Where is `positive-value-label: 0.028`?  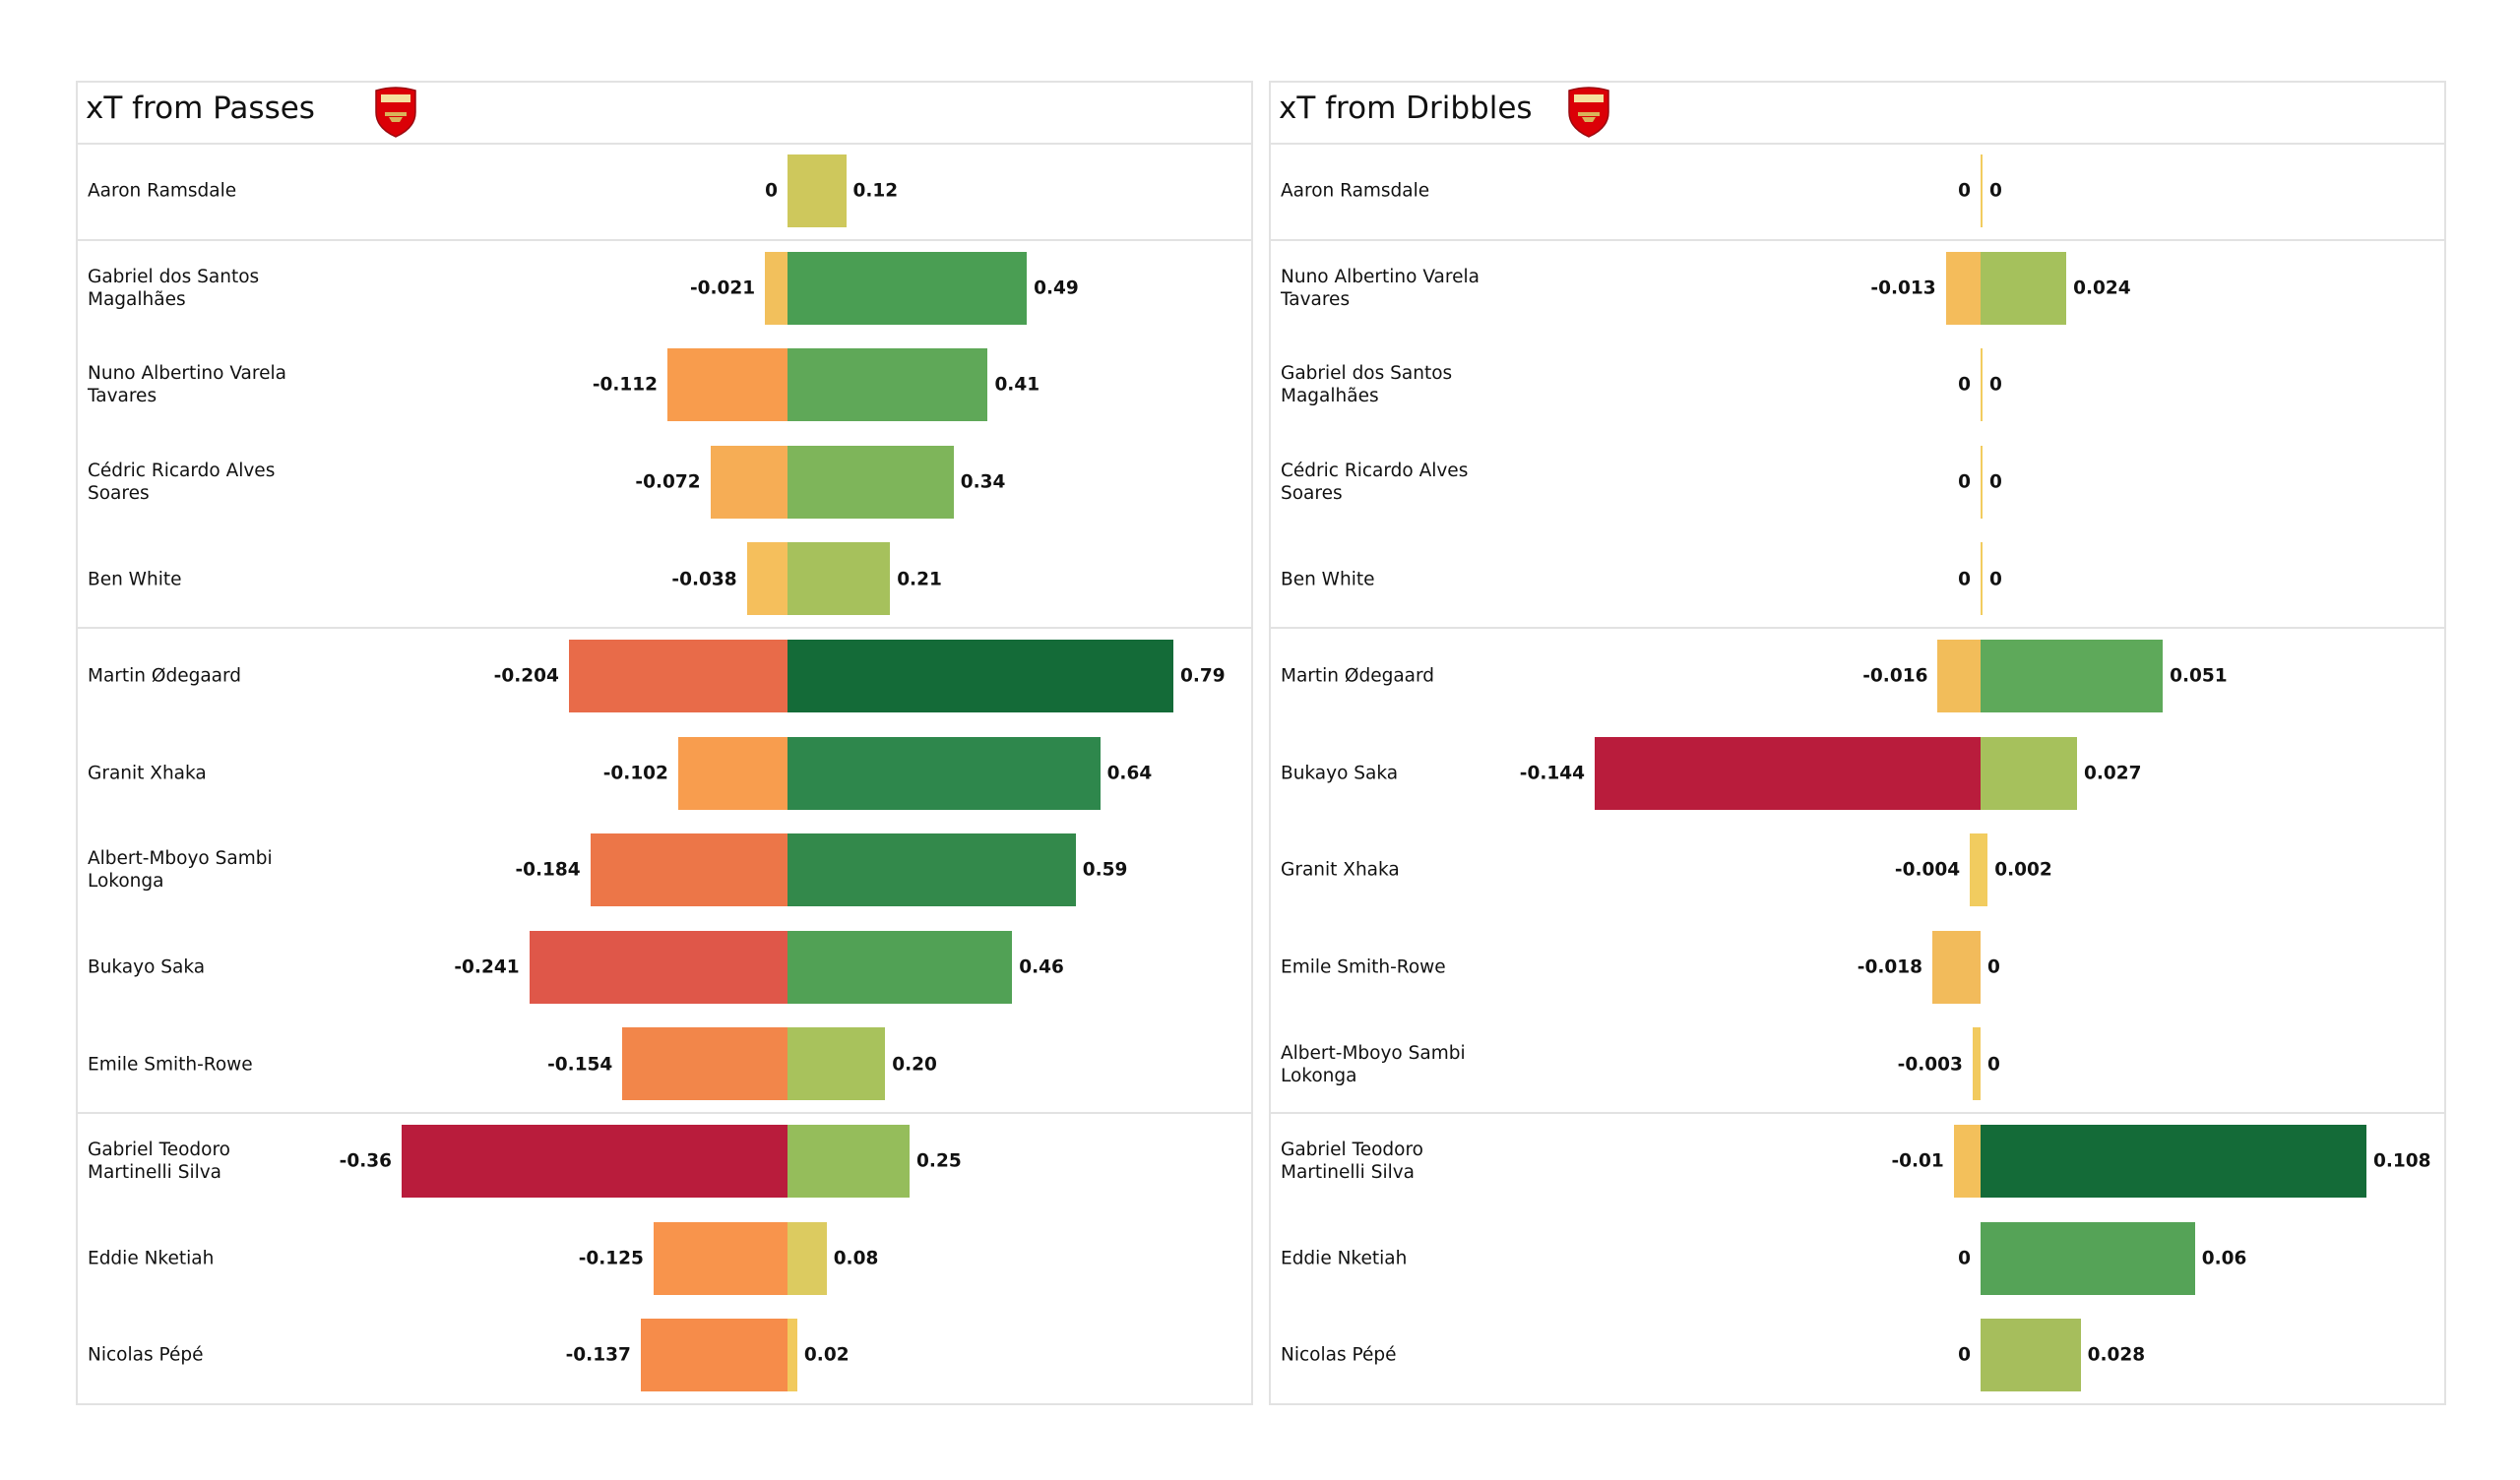 positive-value-label: 0.028 is located at coordinates (2116, 1355).